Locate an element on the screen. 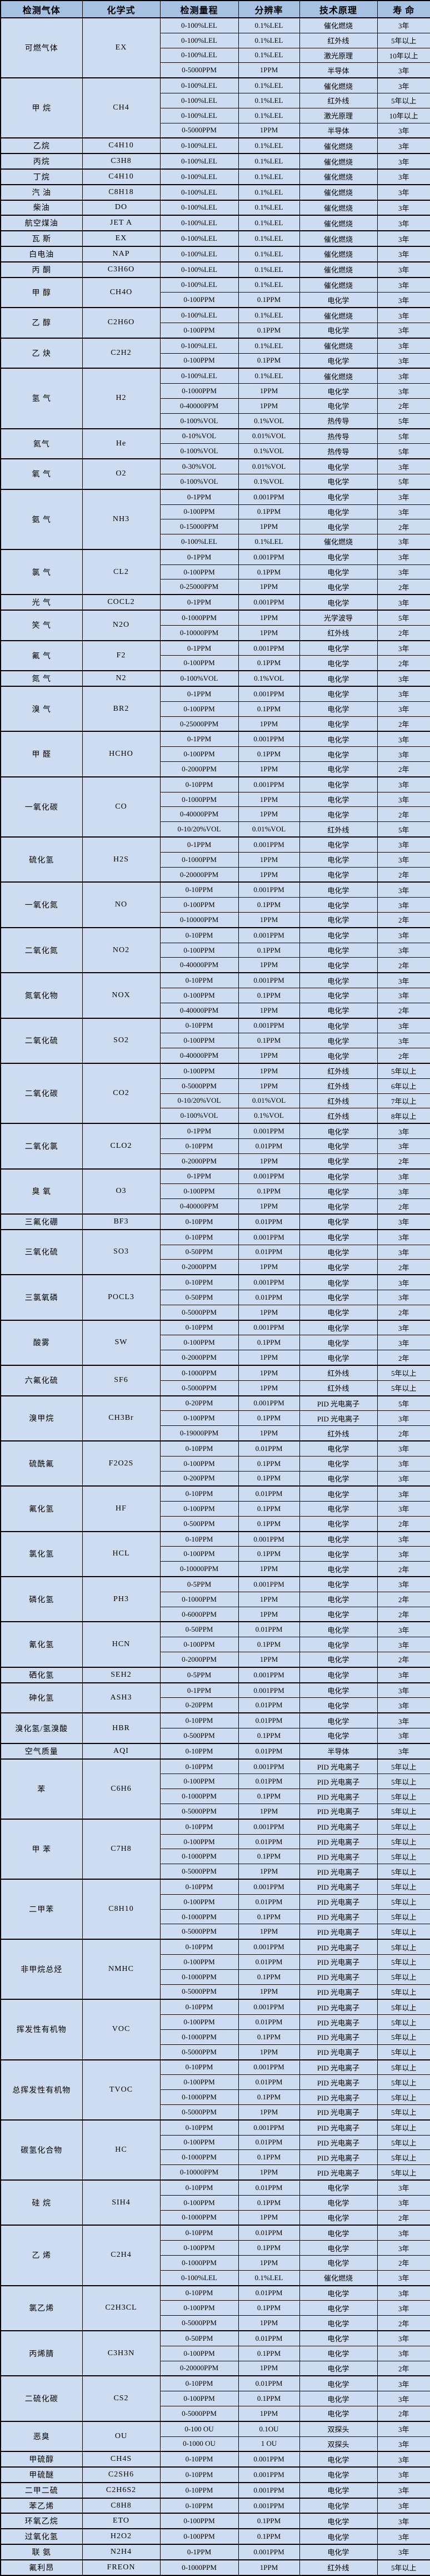  table-row: 0-10000PPM 1PPM 电化学 2年 is located at coordinates (216, 1569).